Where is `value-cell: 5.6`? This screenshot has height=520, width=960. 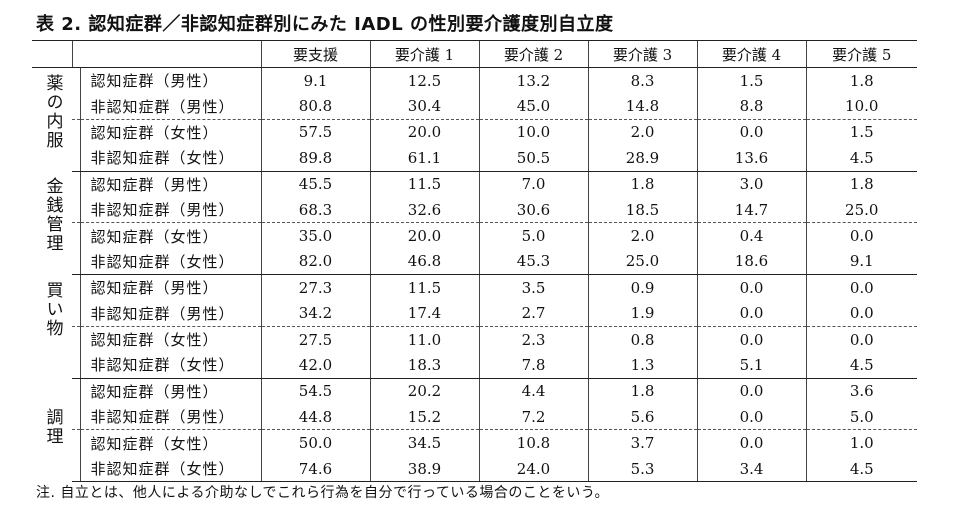
value-cell: 5.6 is located at coordinates (642, 417).